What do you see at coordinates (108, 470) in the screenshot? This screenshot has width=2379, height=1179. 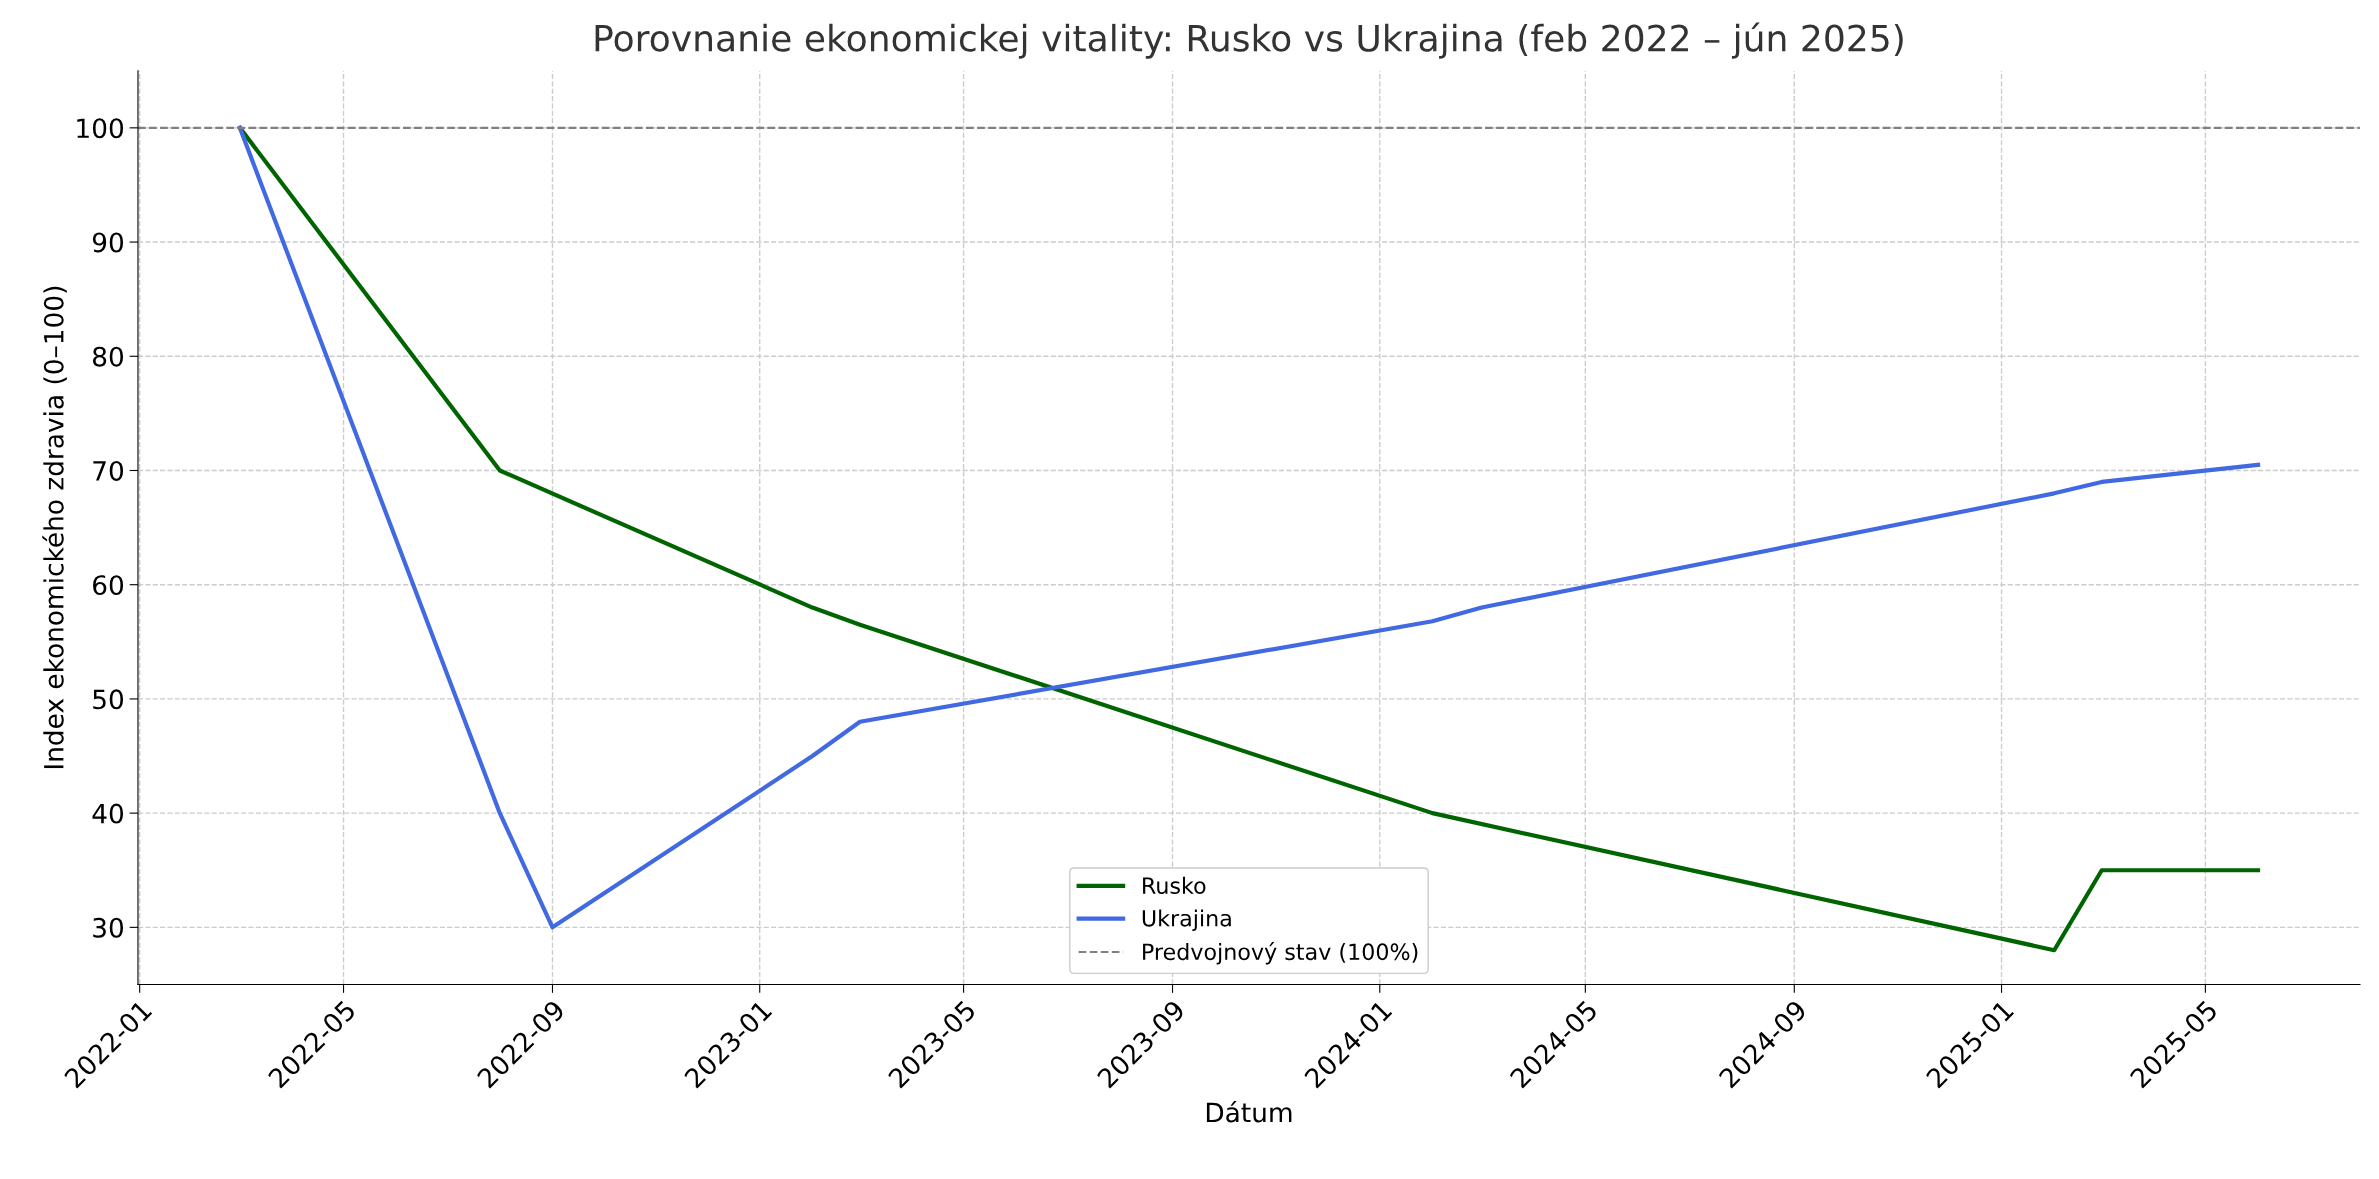 I see `y-tick-label: 70` at bounding box center [108, 470].